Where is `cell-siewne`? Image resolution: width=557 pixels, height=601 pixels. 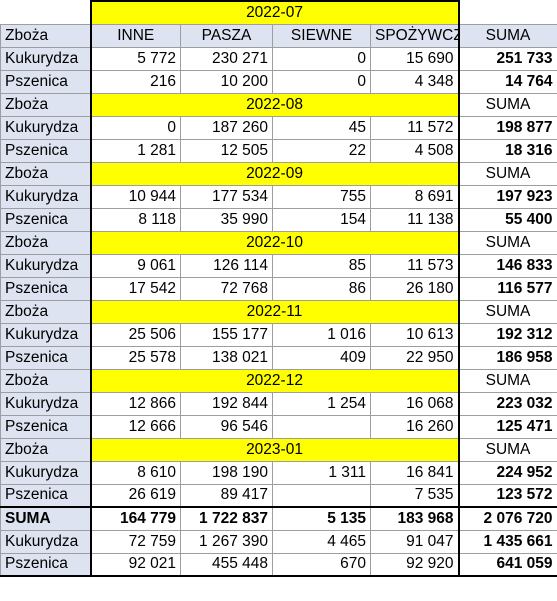 cell-siewne is located at coordinates (321, 426).